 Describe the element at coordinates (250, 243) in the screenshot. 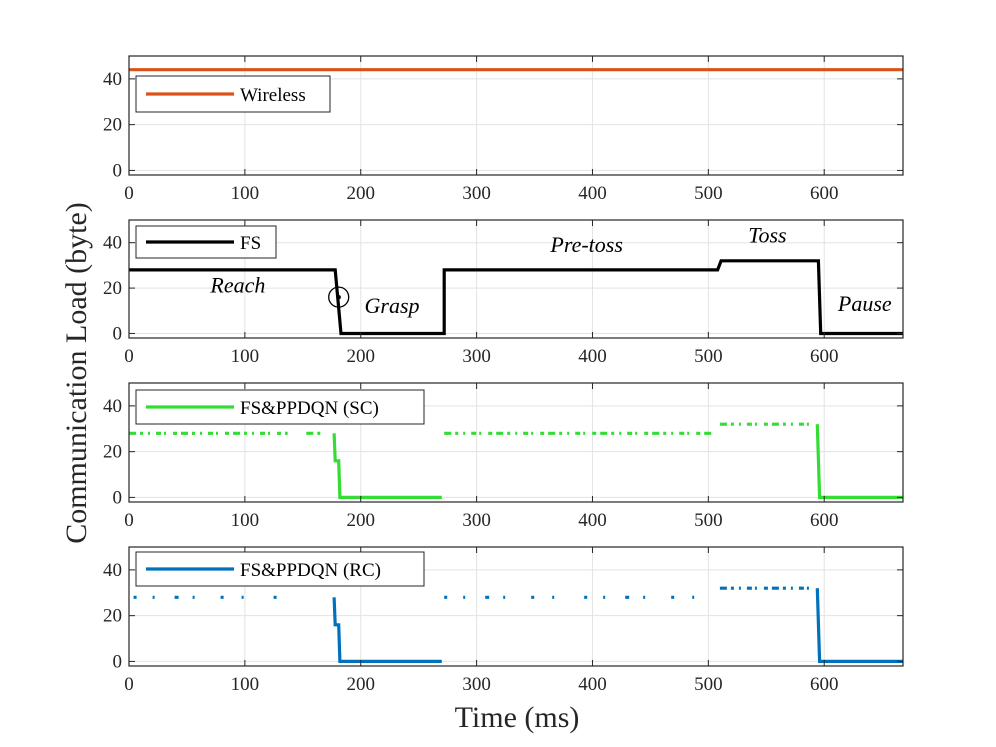

I see `legend-label: FS` at that location.